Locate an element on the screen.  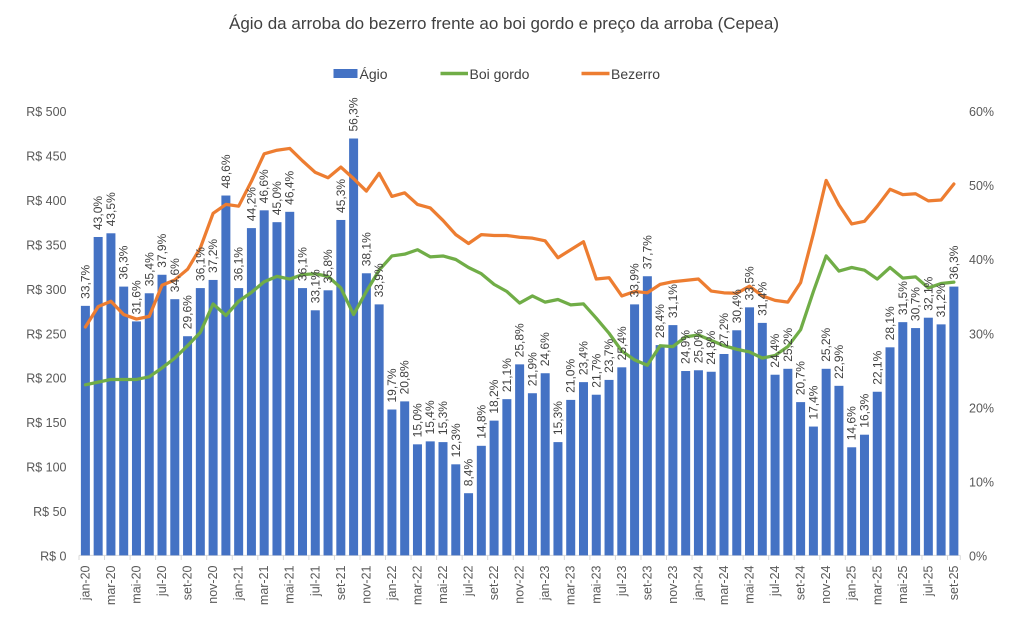
svg-text: 21,7% is located at coordinates (596, 370).